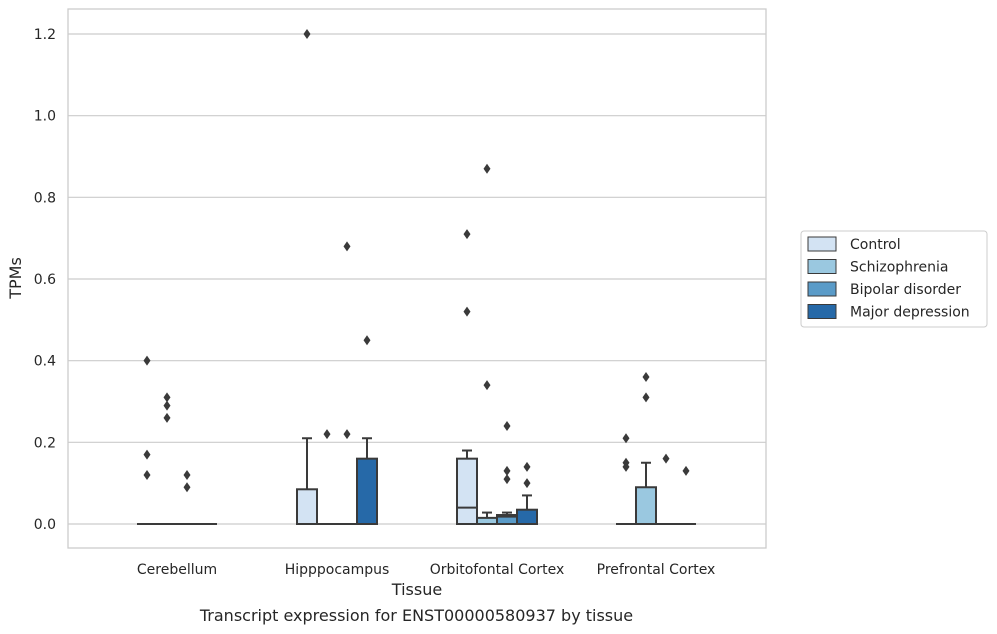 This screenshot has height=634, width=997. What do you see at coordinates (45, 362) in the screenshot?
I see `y-tick-label: 0.4` at bounding box center [45, 362].